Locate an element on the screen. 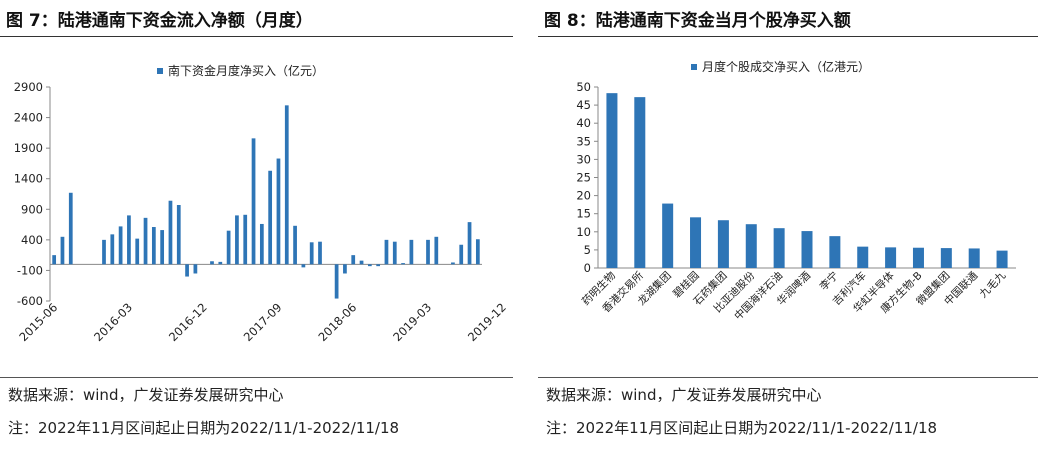  y-tick-label: 900 is located at coordinates (32, 209).